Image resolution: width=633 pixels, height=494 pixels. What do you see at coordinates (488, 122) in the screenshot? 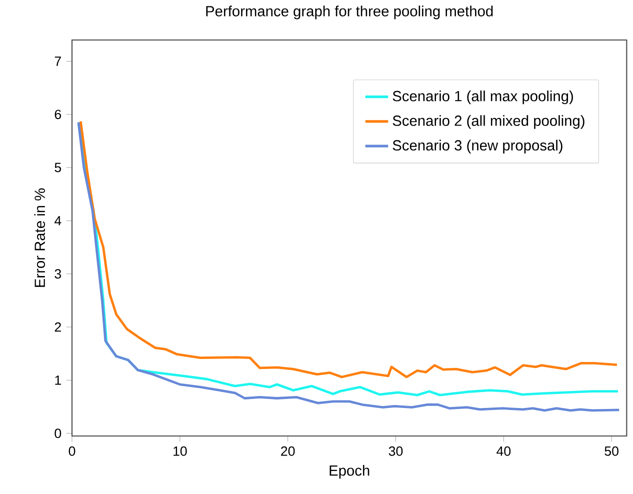
I see `legend-label: Scenario 2 (all mixed pooling)` at bounding box center [488, 122].